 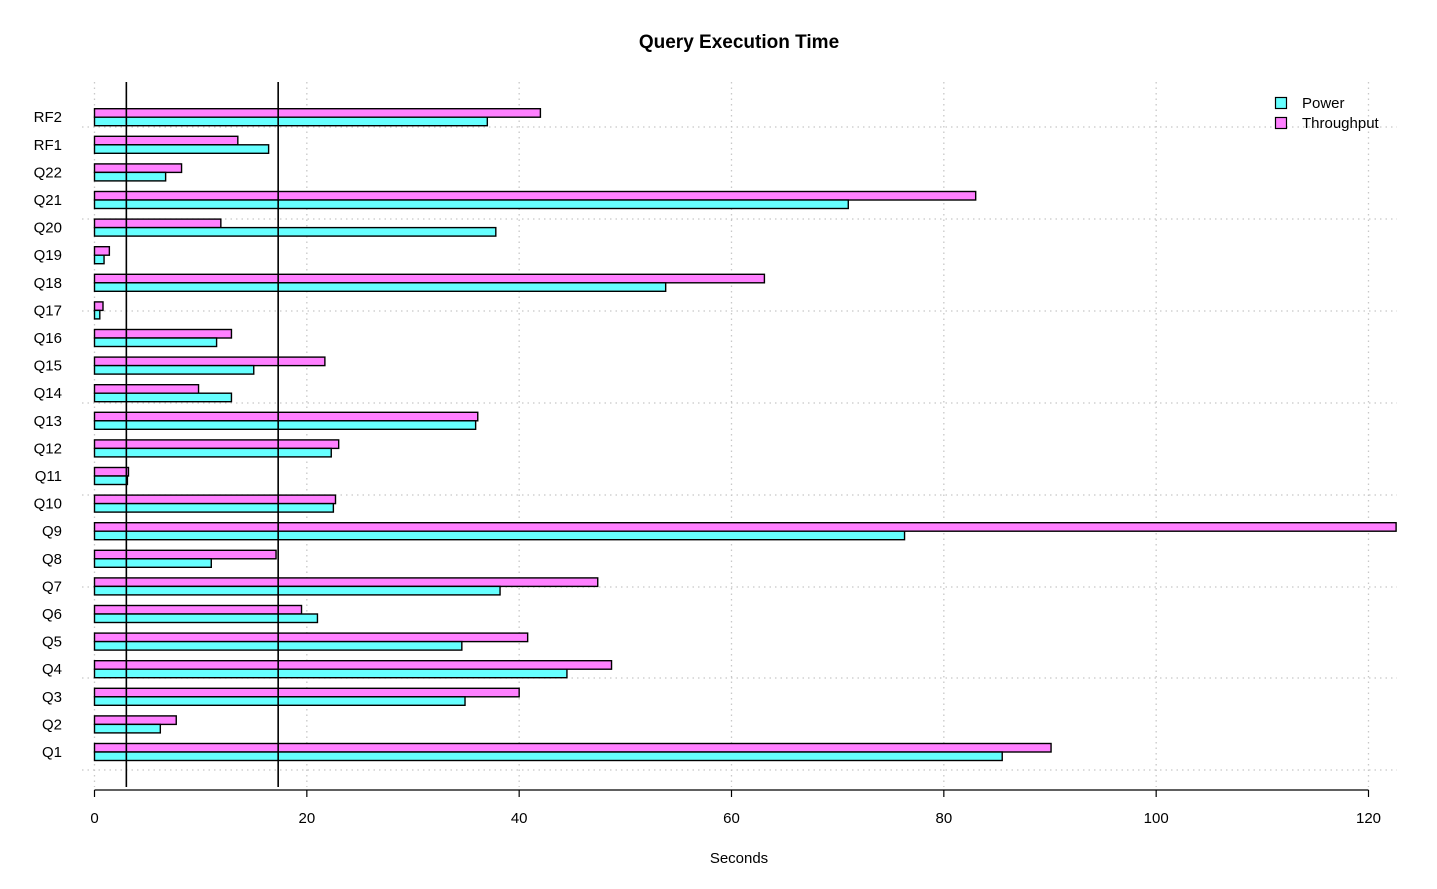 What do you see at coordinates (48, 448) in the screenshot?
I see `category-label: Q12` at bounding box center [48, 448].